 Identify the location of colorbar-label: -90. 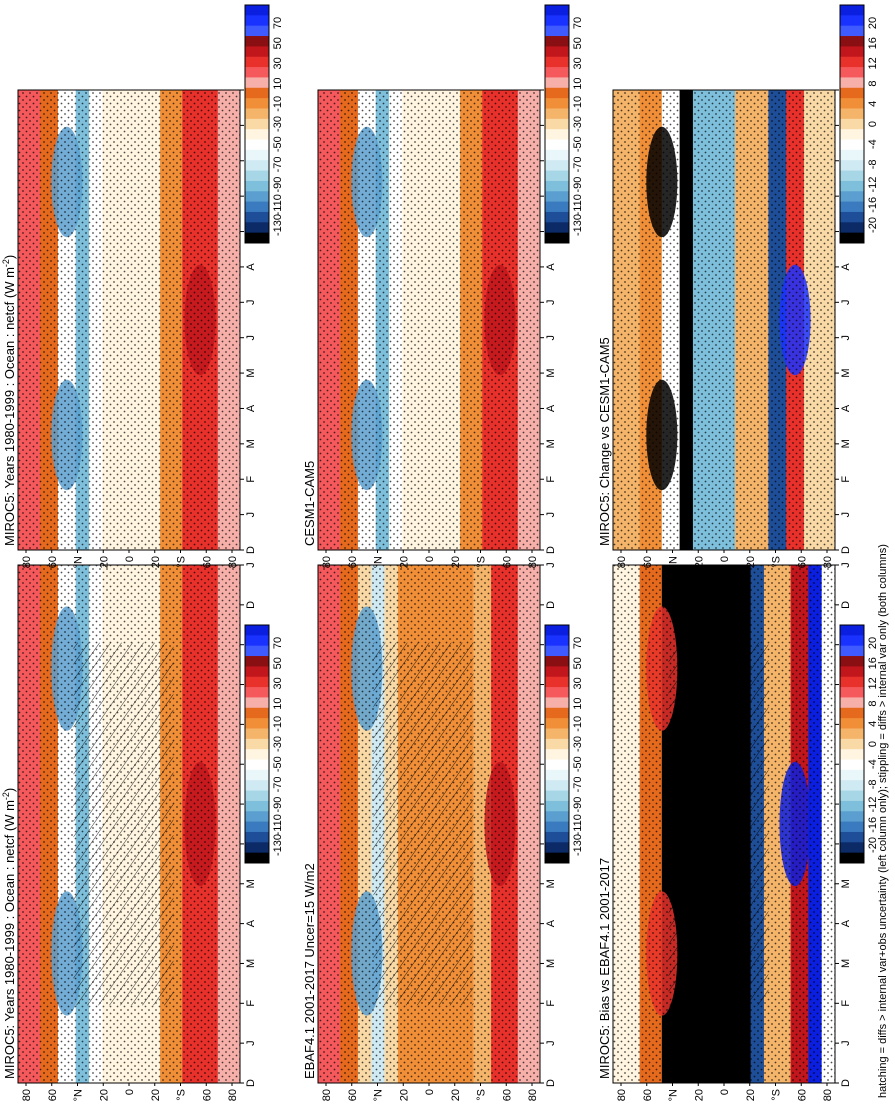
(578, 185).